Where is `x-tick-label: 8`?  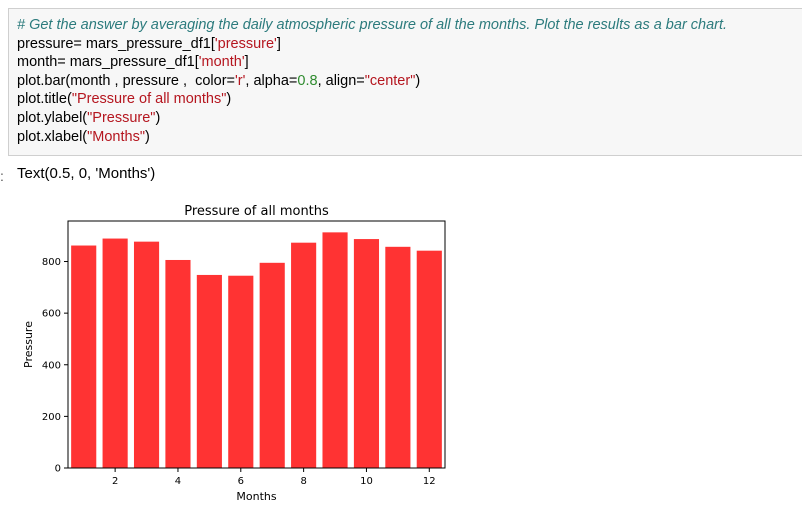 x-tick-label: 8 is located at coordinates (303, 481).